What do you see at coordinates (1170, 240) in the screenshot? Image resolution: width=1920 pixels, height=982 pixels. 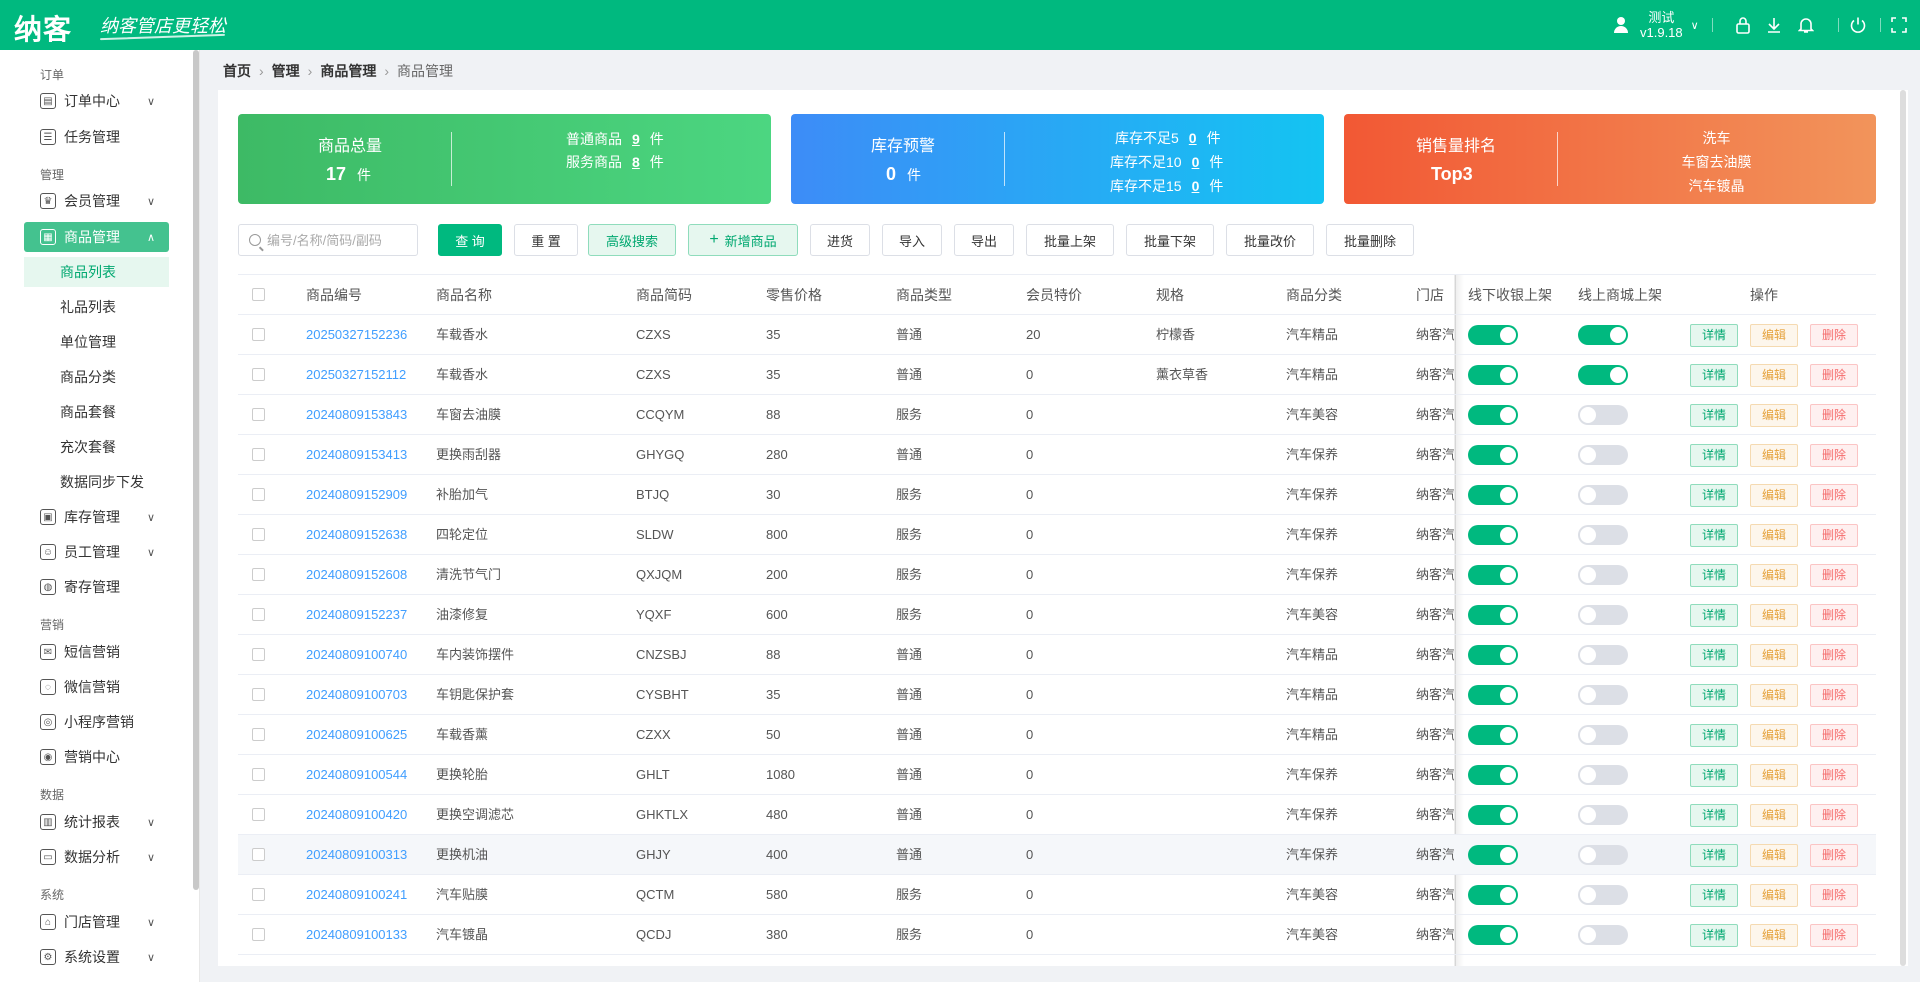 I see `batch-off-shelf-button: 批量下架` at bounding box center [1170, 240].